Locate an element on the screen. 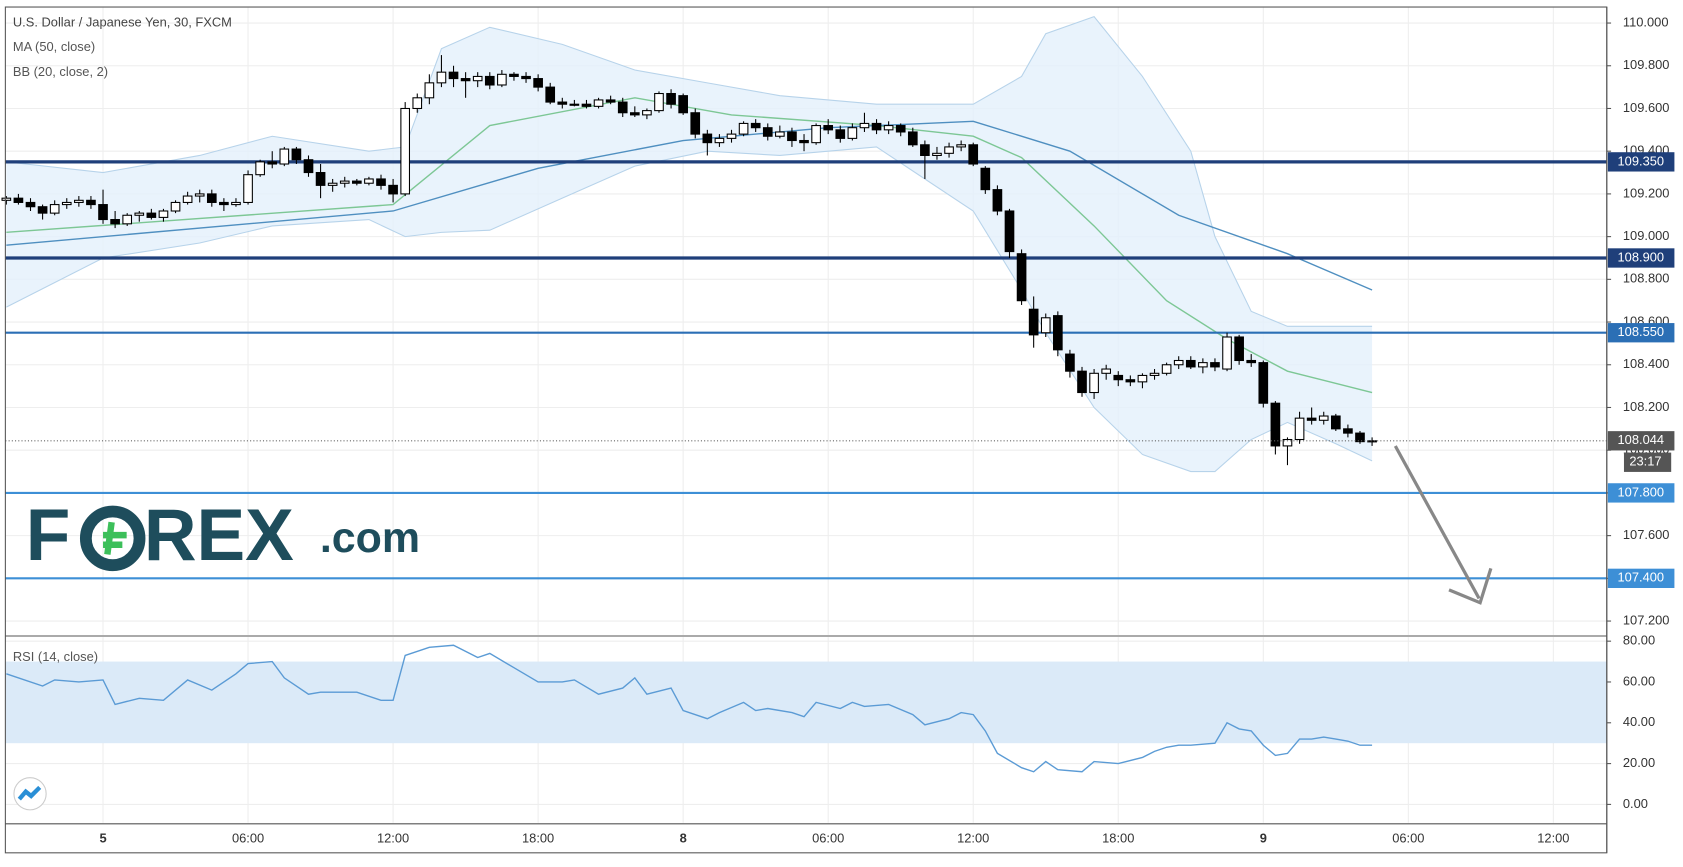  y-tick-label: 108.400 is located at coordinates (1646, 363).